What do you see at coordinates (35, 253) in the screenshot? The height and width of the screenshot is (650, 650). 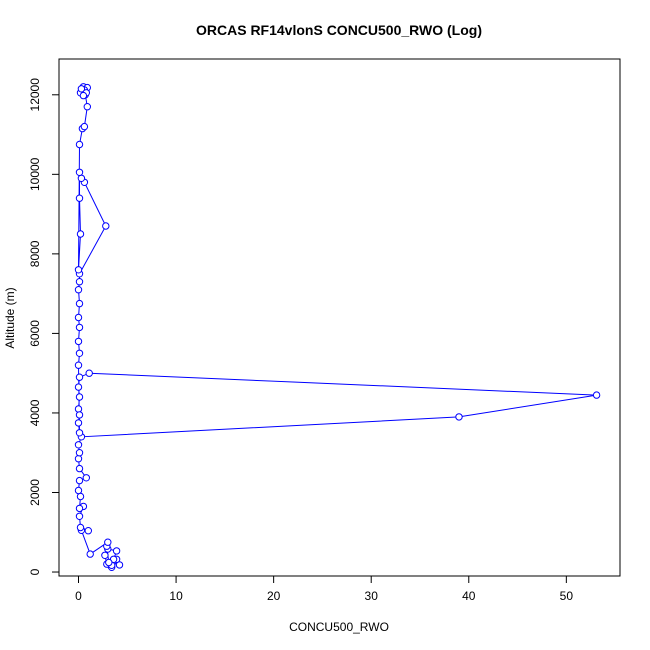 I see `y-tick-label: 8000` at bounding box center [35, 253].